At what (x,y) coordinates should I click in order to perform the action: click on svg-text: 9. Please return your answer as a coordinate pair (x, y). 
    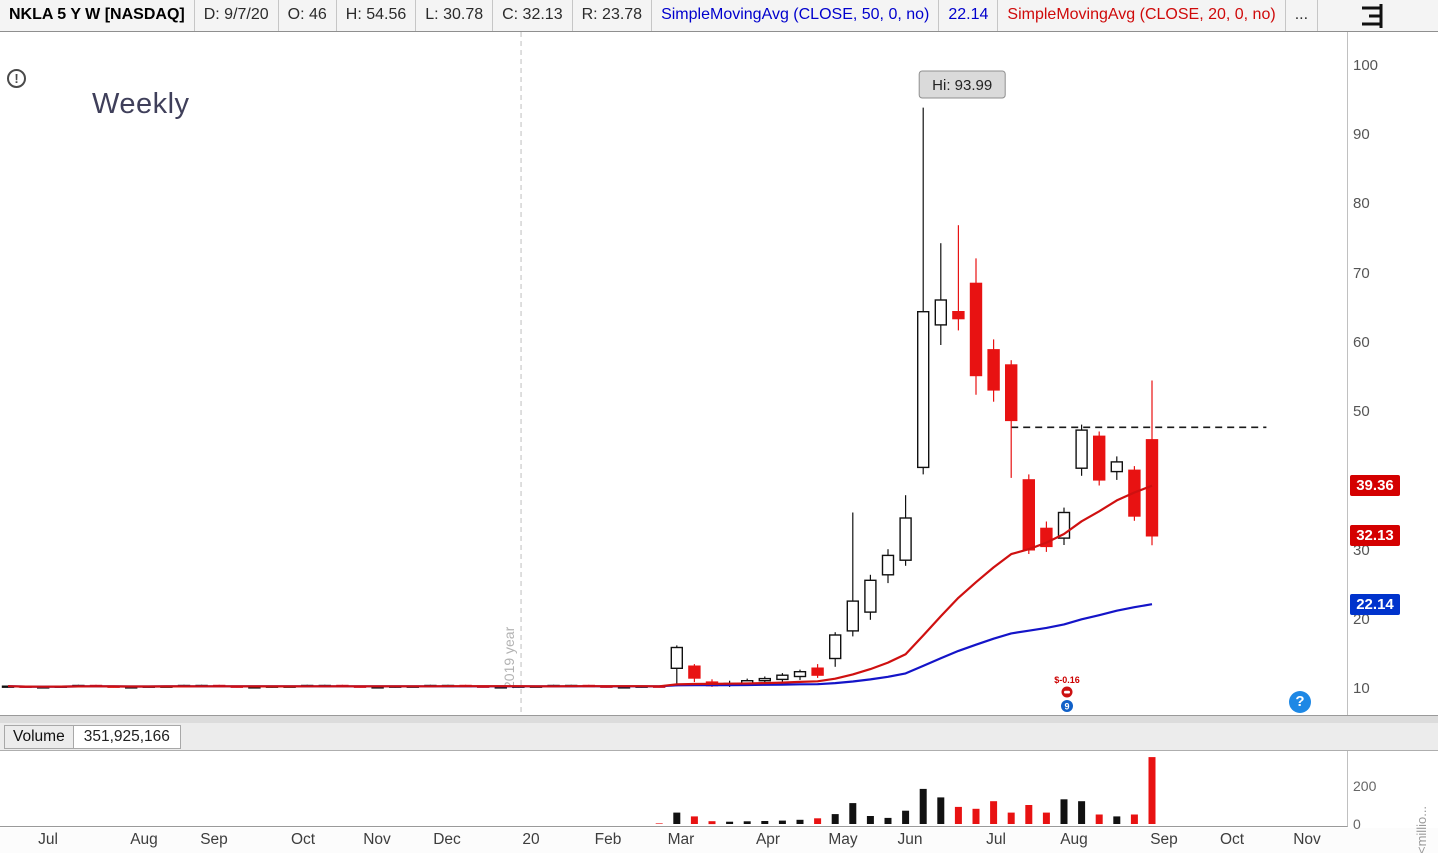
    Looking at the image, I should click on (1066, 707).